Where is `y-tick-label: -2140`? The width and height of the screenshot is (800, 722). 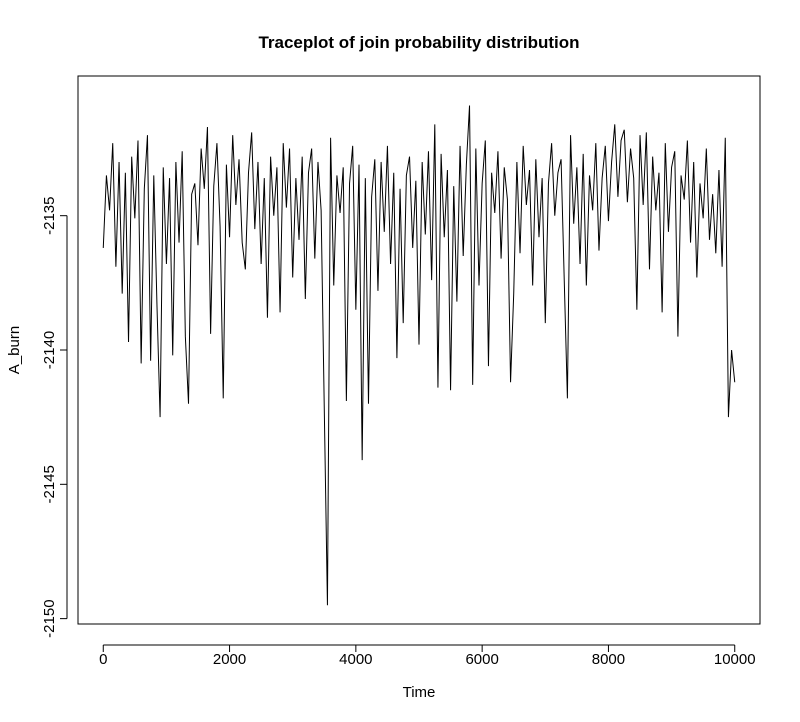
y-tick-label: -2140 is located at coordinates (49, 350).